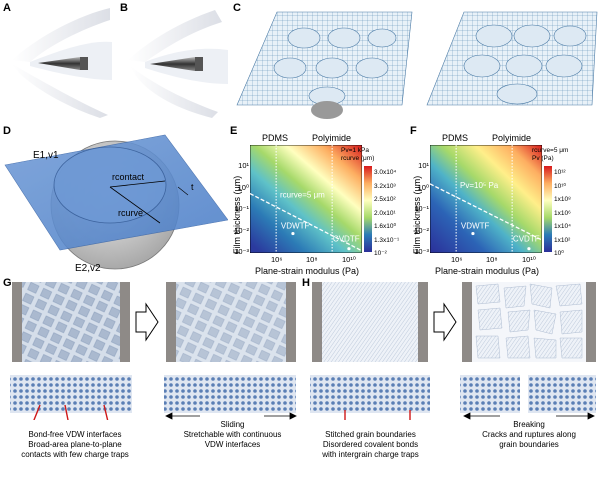 Image resolution: width=600 pixels, height=482 pixels. What do you see at coordinates (370, 322) in the screenshot?
I see `h-left-film-icon` at bounding box center [370, 322].